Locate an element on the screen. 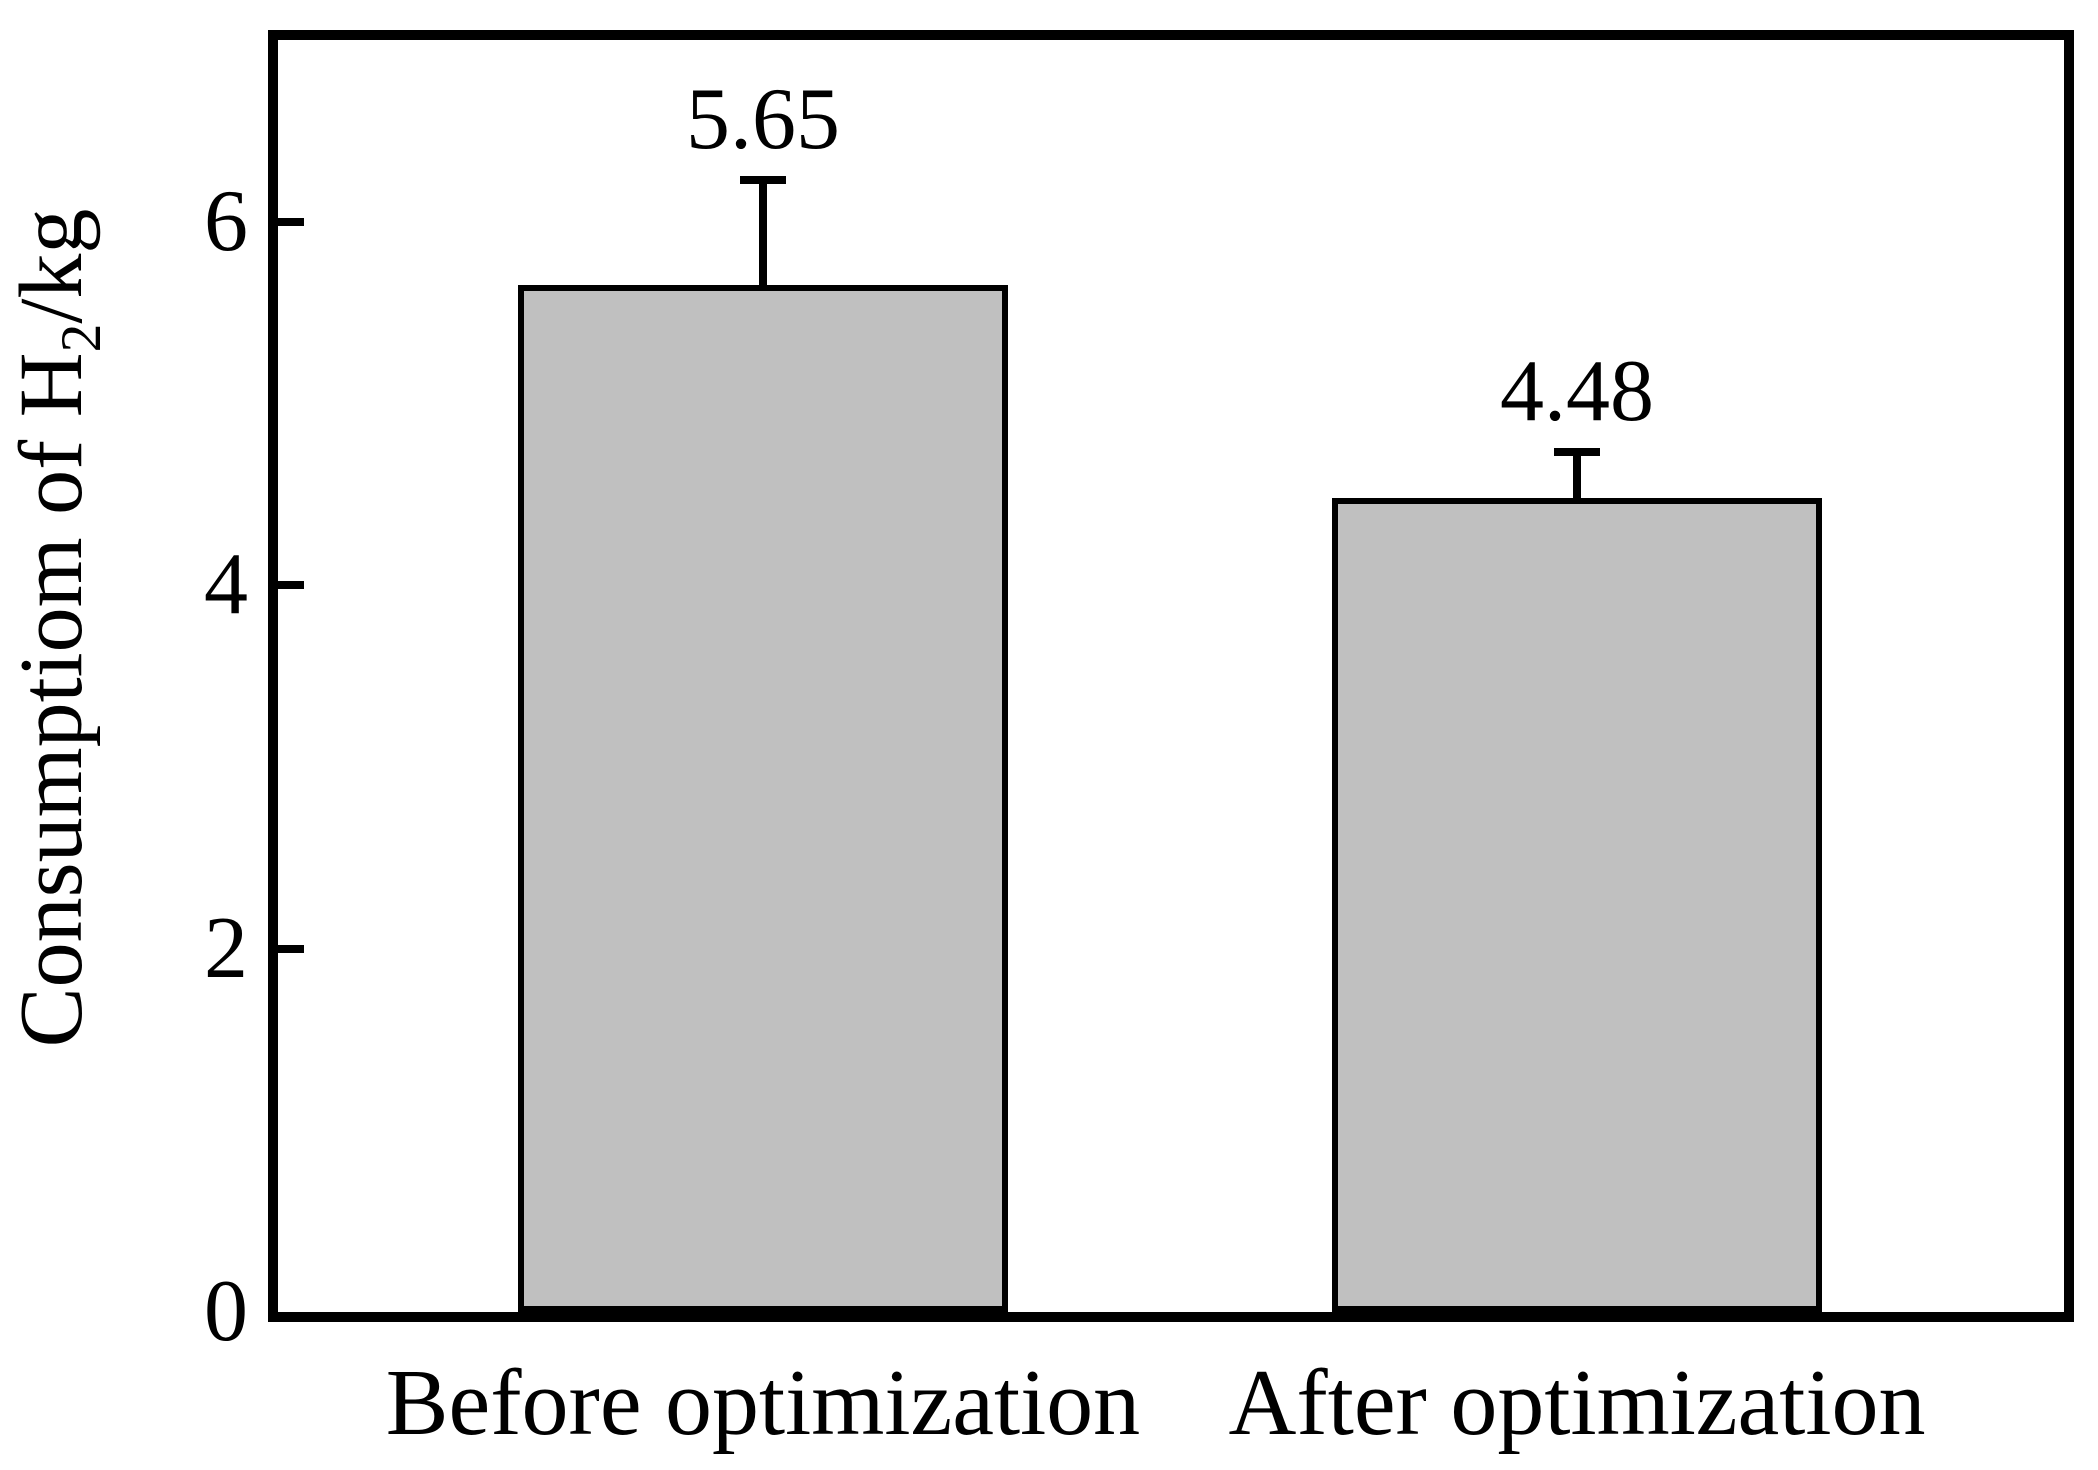  bar-value-label: 5.65 is located at coordinates (763, 119).